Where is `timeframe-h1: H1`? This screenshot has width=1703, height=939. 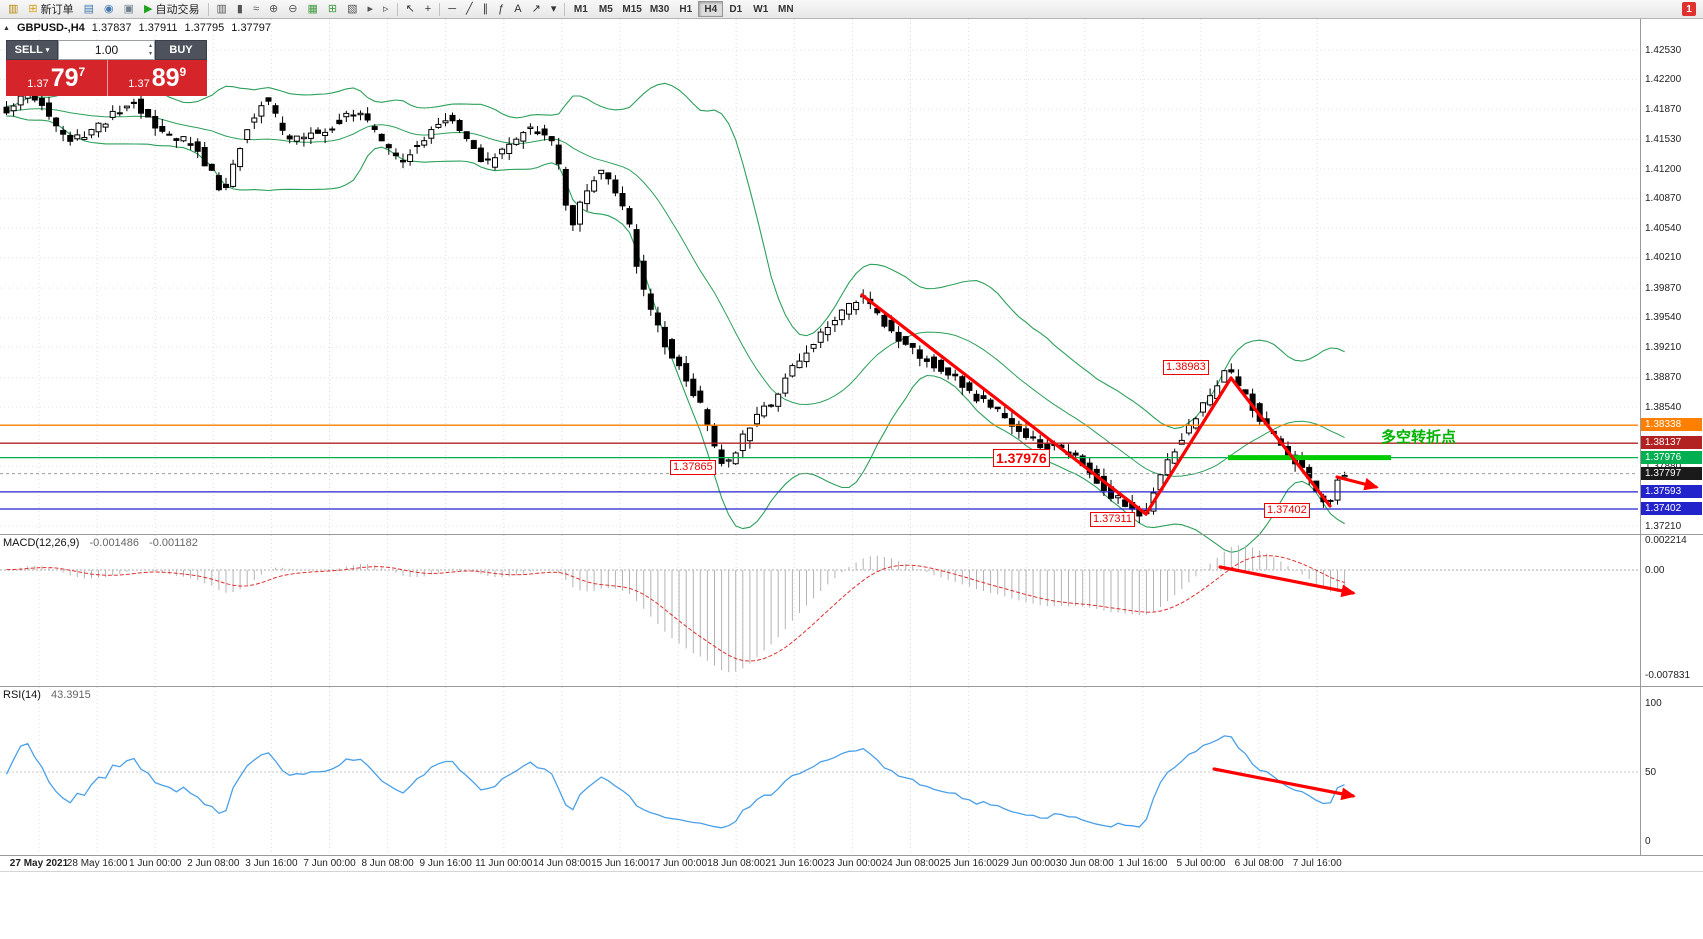
timeframe-h1: H1 is located at coordinates (686, 9).